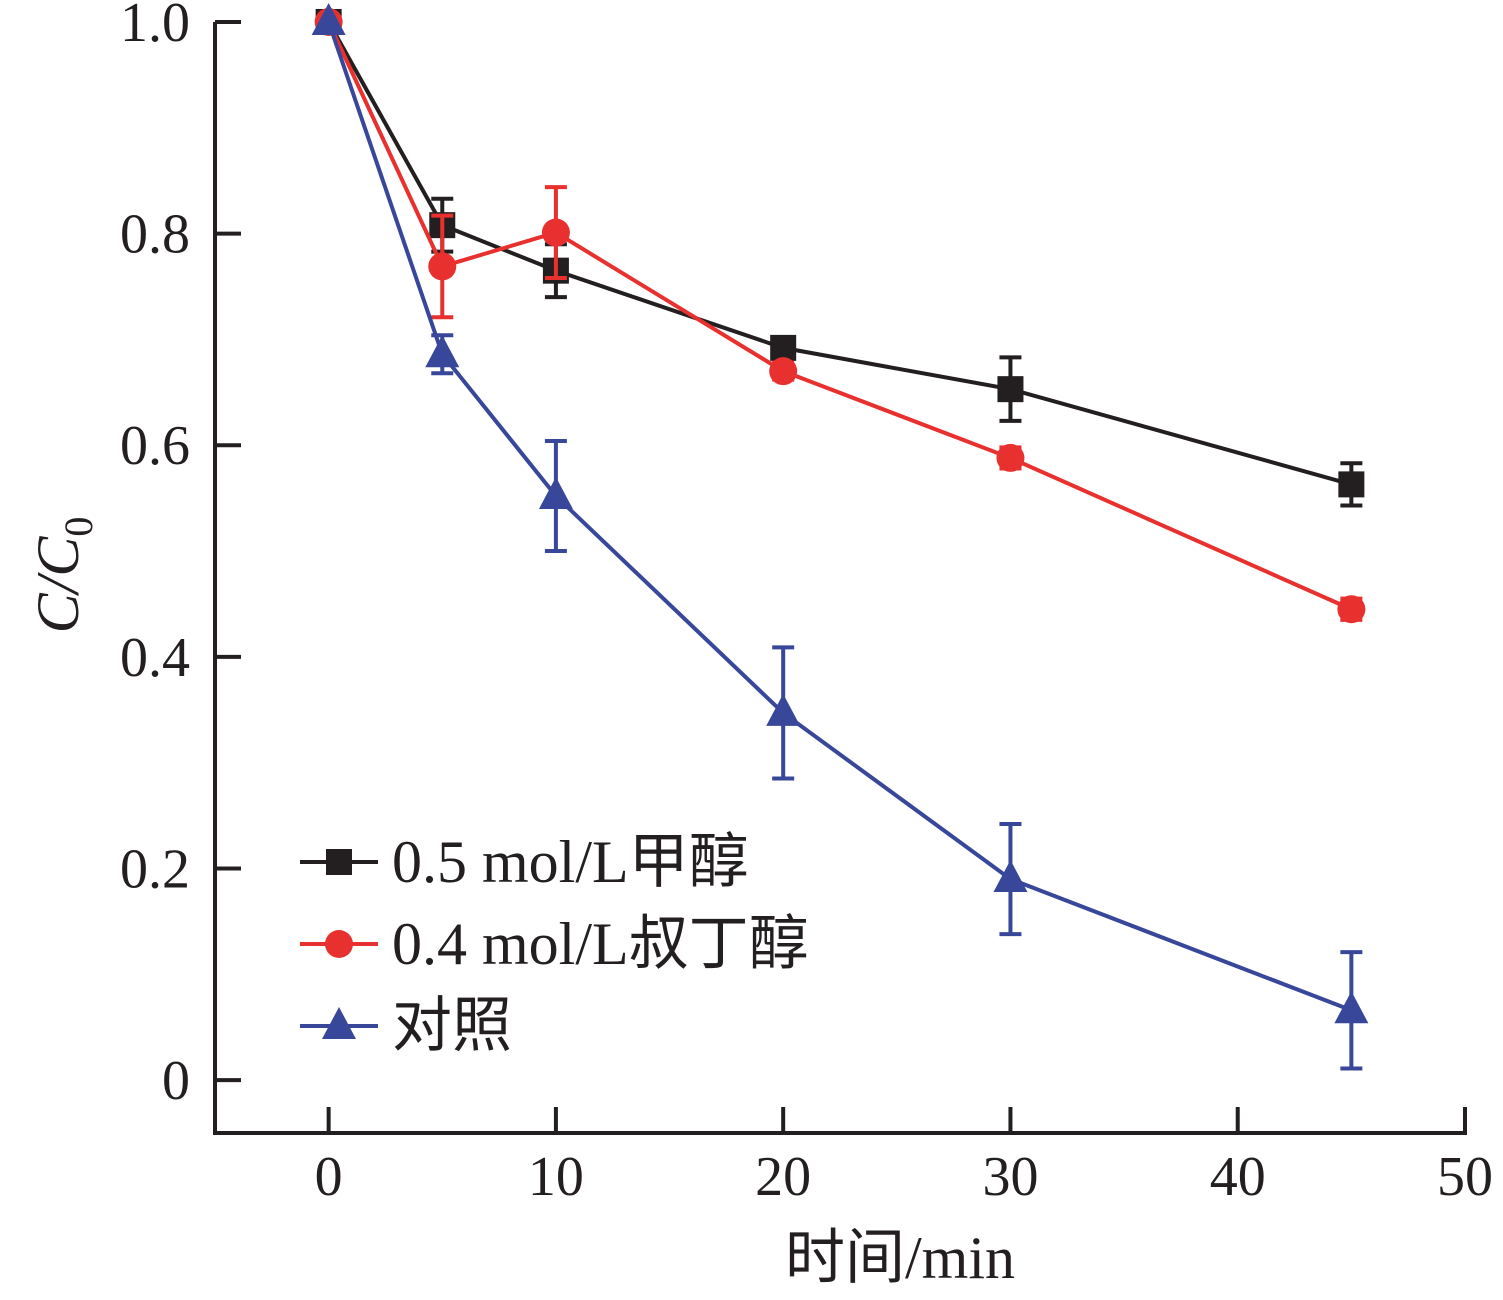 The width and height of the screenshot is (1503, 1300). I want to click on y-tick-label: 0.8, so click(155, 235).